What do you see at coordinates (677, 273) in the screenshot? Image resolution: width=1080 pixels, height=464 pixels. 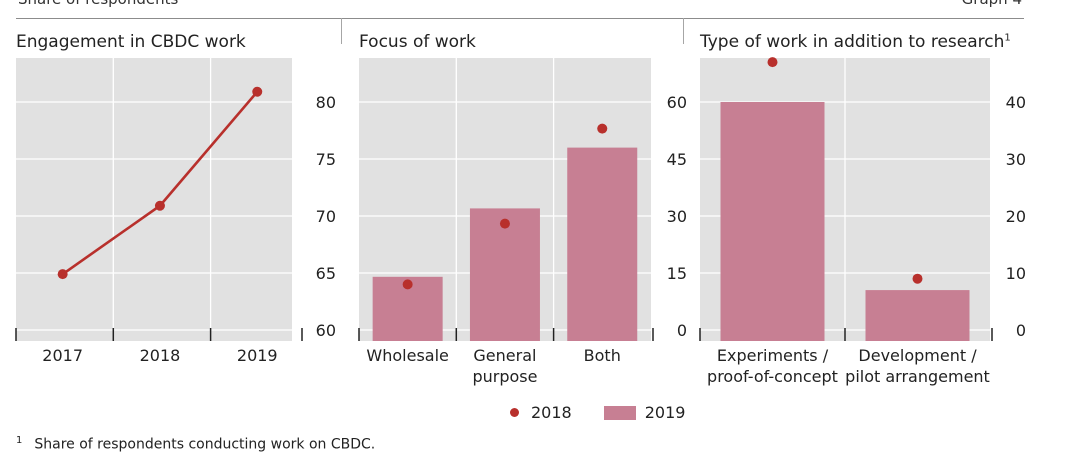 I see `y-tick-label: 15` at bounding box center [677, 273].